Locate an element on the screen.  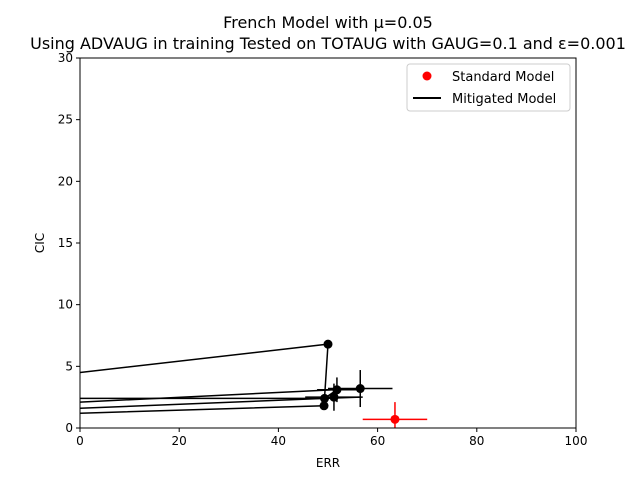
standard-data-point is located at coordinates (395, 419).